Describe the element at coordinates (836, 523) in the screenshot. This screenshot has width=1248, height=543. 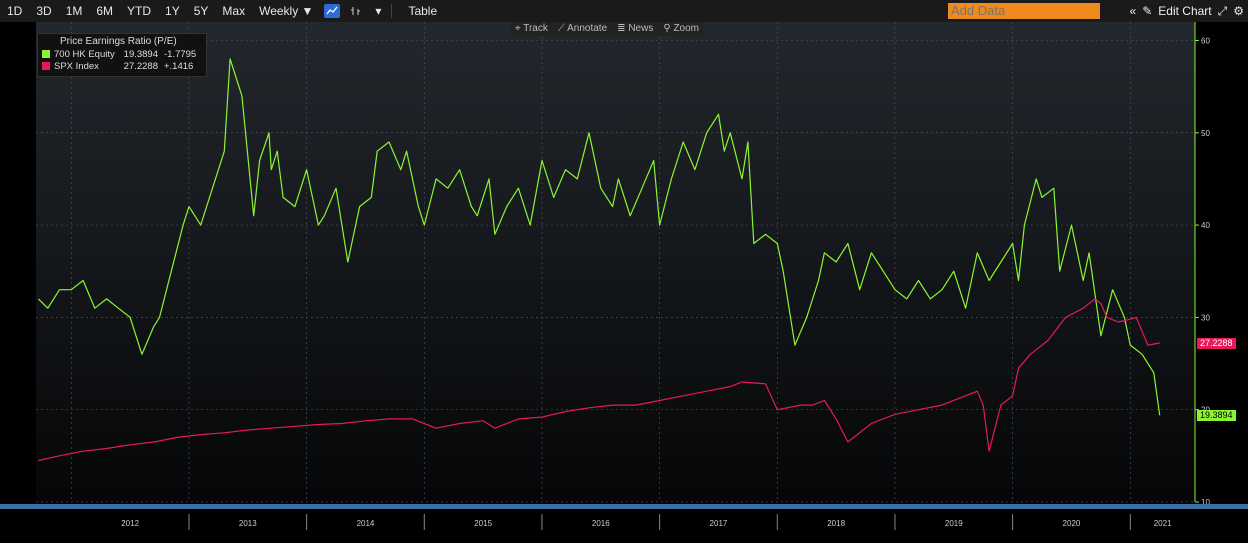
I see `x-tick-label: 2018` at that location.